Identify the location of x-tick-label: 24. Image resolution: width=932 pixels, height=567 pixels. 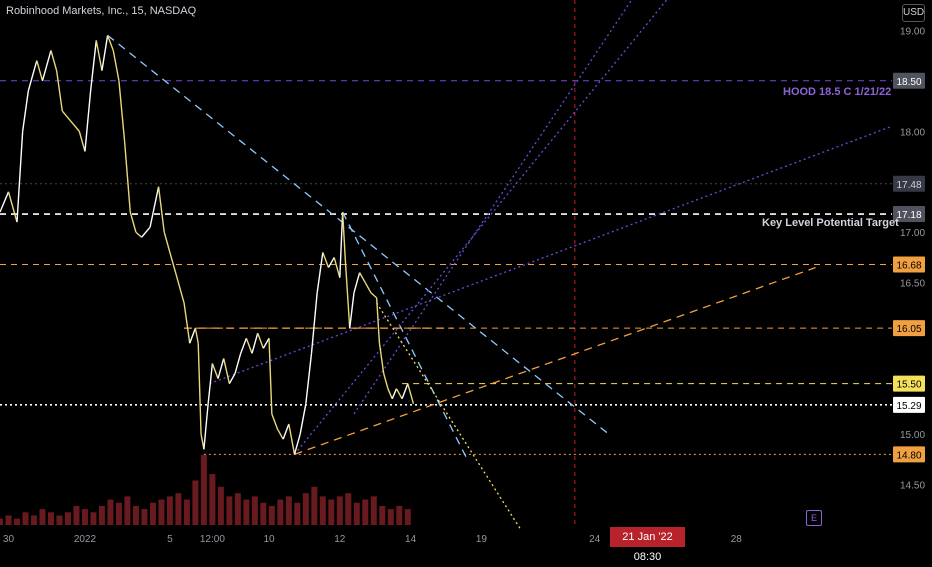
(595, 539).